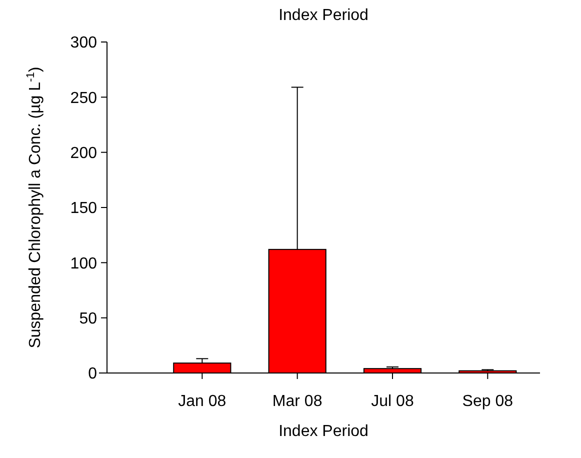 The image size is (581, 458). Describe the element at coordinates (84, 263) in the screenshot. I see `y-tick-label: 100` at that location.